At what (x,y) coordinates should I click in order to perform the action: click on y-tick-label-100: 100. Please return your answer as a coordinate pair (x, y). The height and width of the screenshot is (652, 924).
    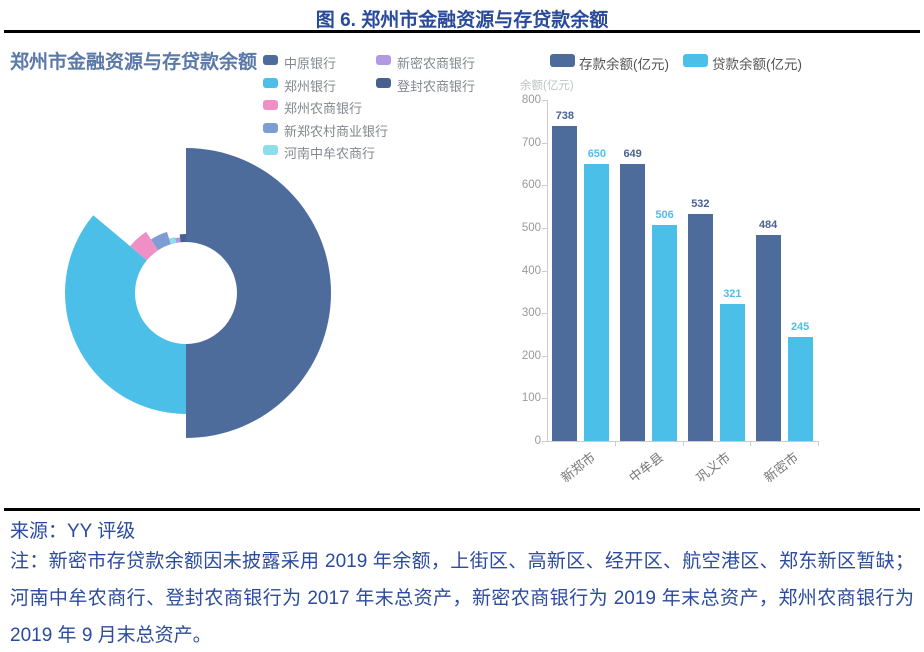
    Looking at the image, I should click on (531, 398).